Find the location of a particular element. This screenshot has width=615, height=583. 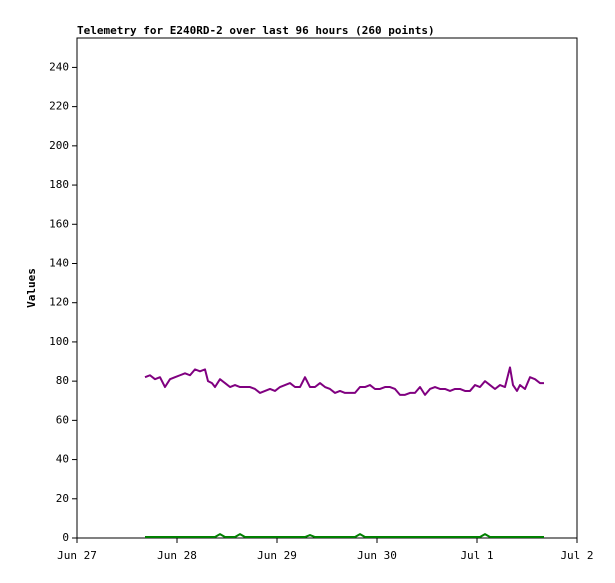

x-tick-label: Jul 1 is located at coordinates (476, 555).